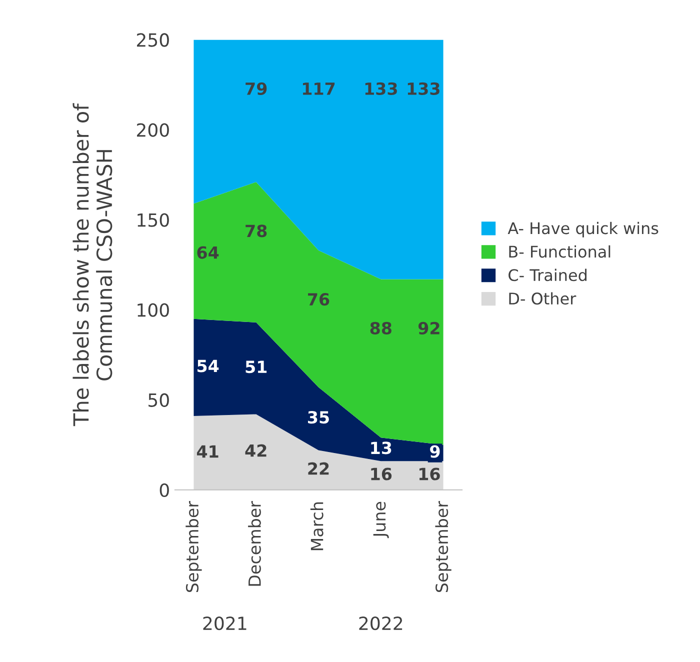 The height and width of the screenshot is (662, 700). What do you see at coordinates (319, 299) in the screenshot?
I see `data-label: 76` at bounding box center [319, 299].